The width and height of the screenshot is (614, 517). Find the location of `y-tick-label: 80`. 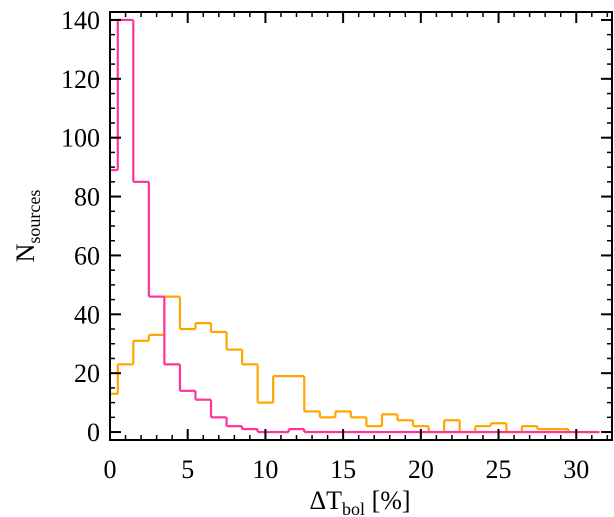

y-tick-label: 80 is located at coordinates (87, 197).